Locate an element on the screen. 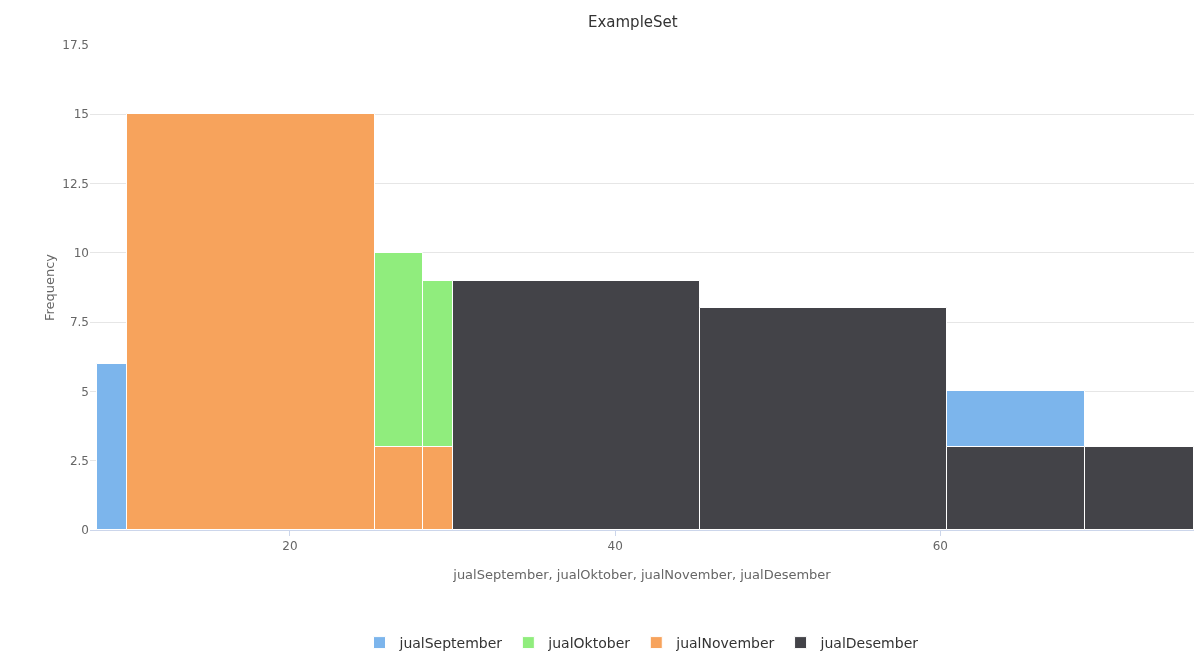 Image resolution: width=1194 pixels, height=659 pixels. legend-label: jualOktober is located at coordinates (589, 643).